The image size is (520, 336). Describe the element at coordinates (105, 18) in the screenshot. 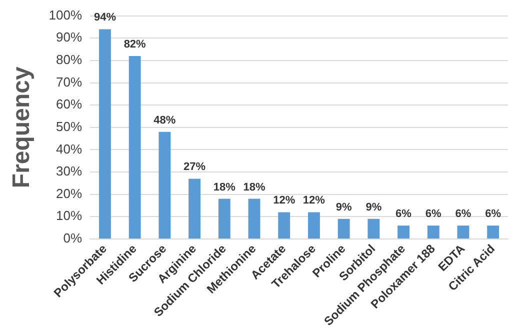

I see `data-label: 94%` at that location.